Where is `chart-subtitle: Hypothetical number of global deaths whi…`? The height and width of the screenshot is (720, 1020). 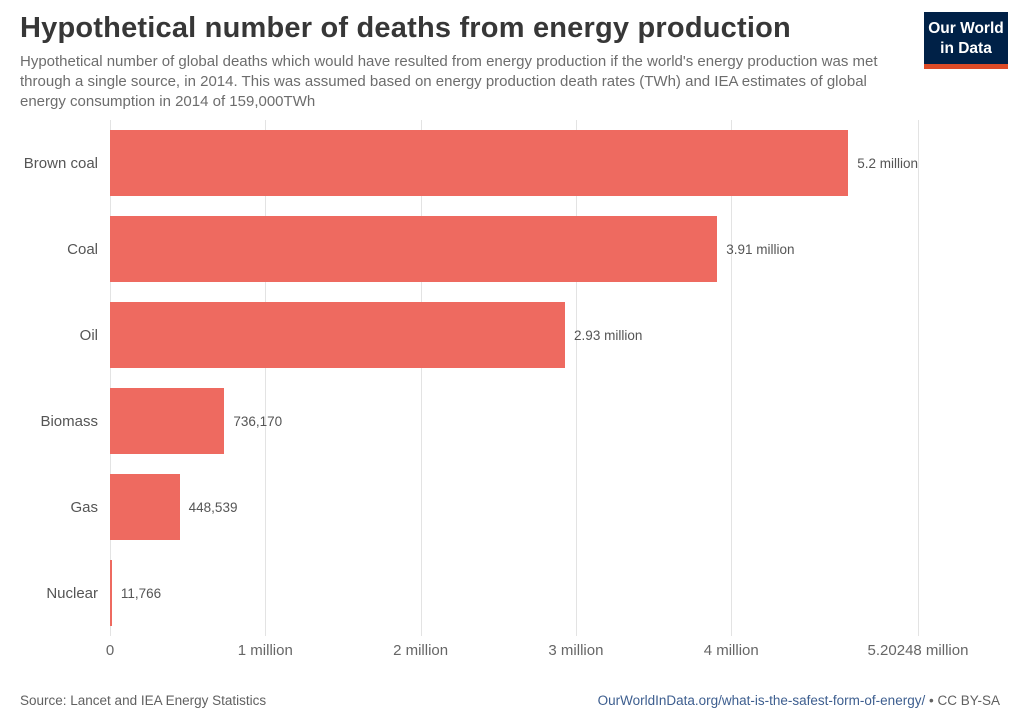
chart-subtitle: Hypothetical number of global deaths whi… is located at coordinates (449, 81).